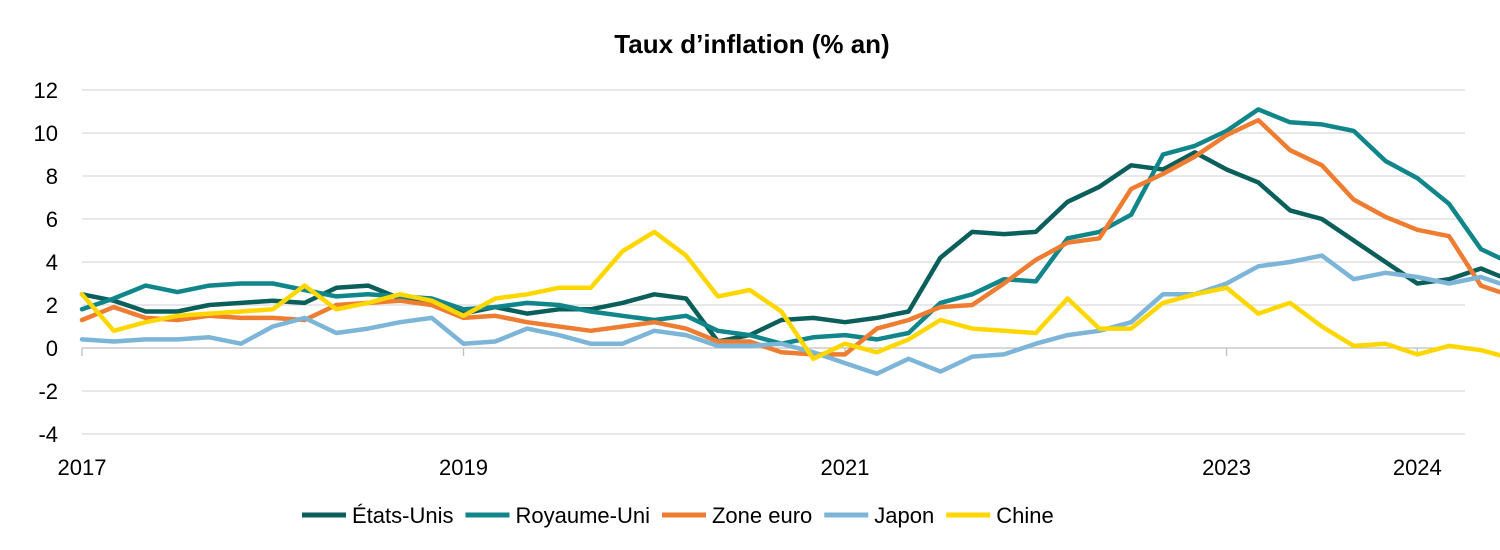 This screenshot has height=550, width=1500. Describe the element at coordinates (52, 262) in the screenshot. I see `y-tick-label: 4` at that location.